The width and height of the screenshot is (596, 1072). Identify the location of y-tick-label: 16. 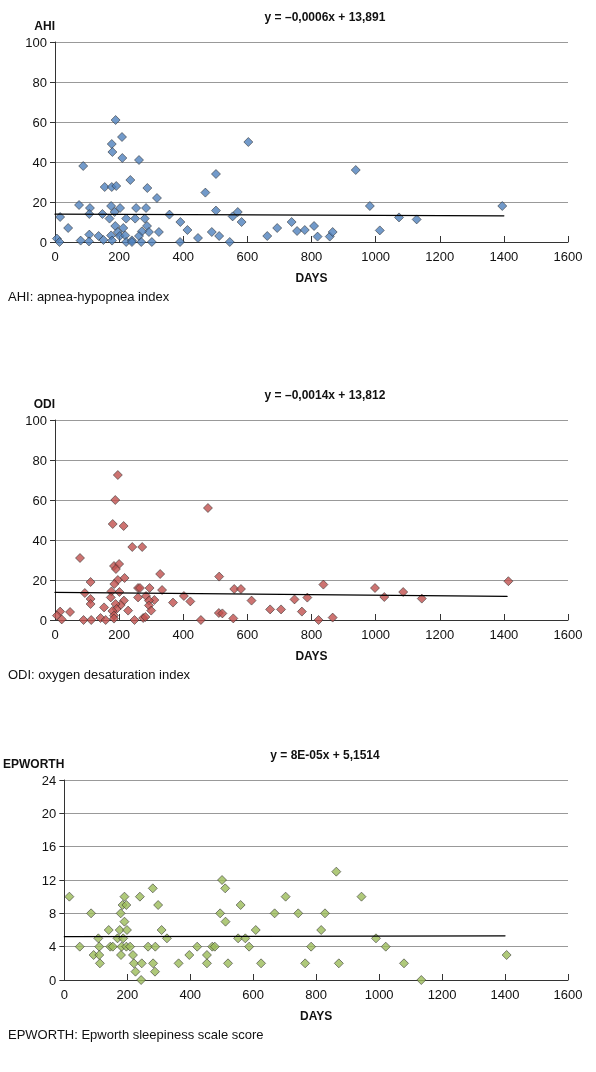
(49, 847).